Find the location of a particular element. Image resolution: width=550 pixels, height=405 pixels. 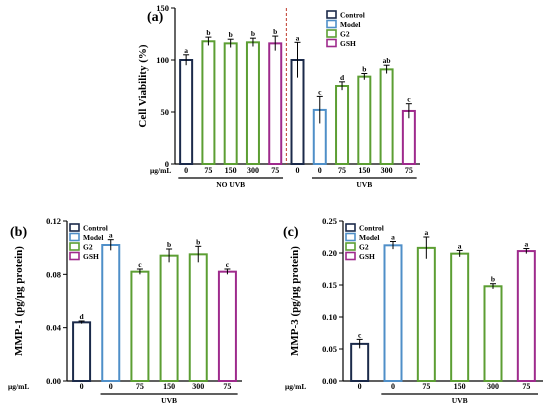

group-label: NO UVB is located at coordinates (230, 184).